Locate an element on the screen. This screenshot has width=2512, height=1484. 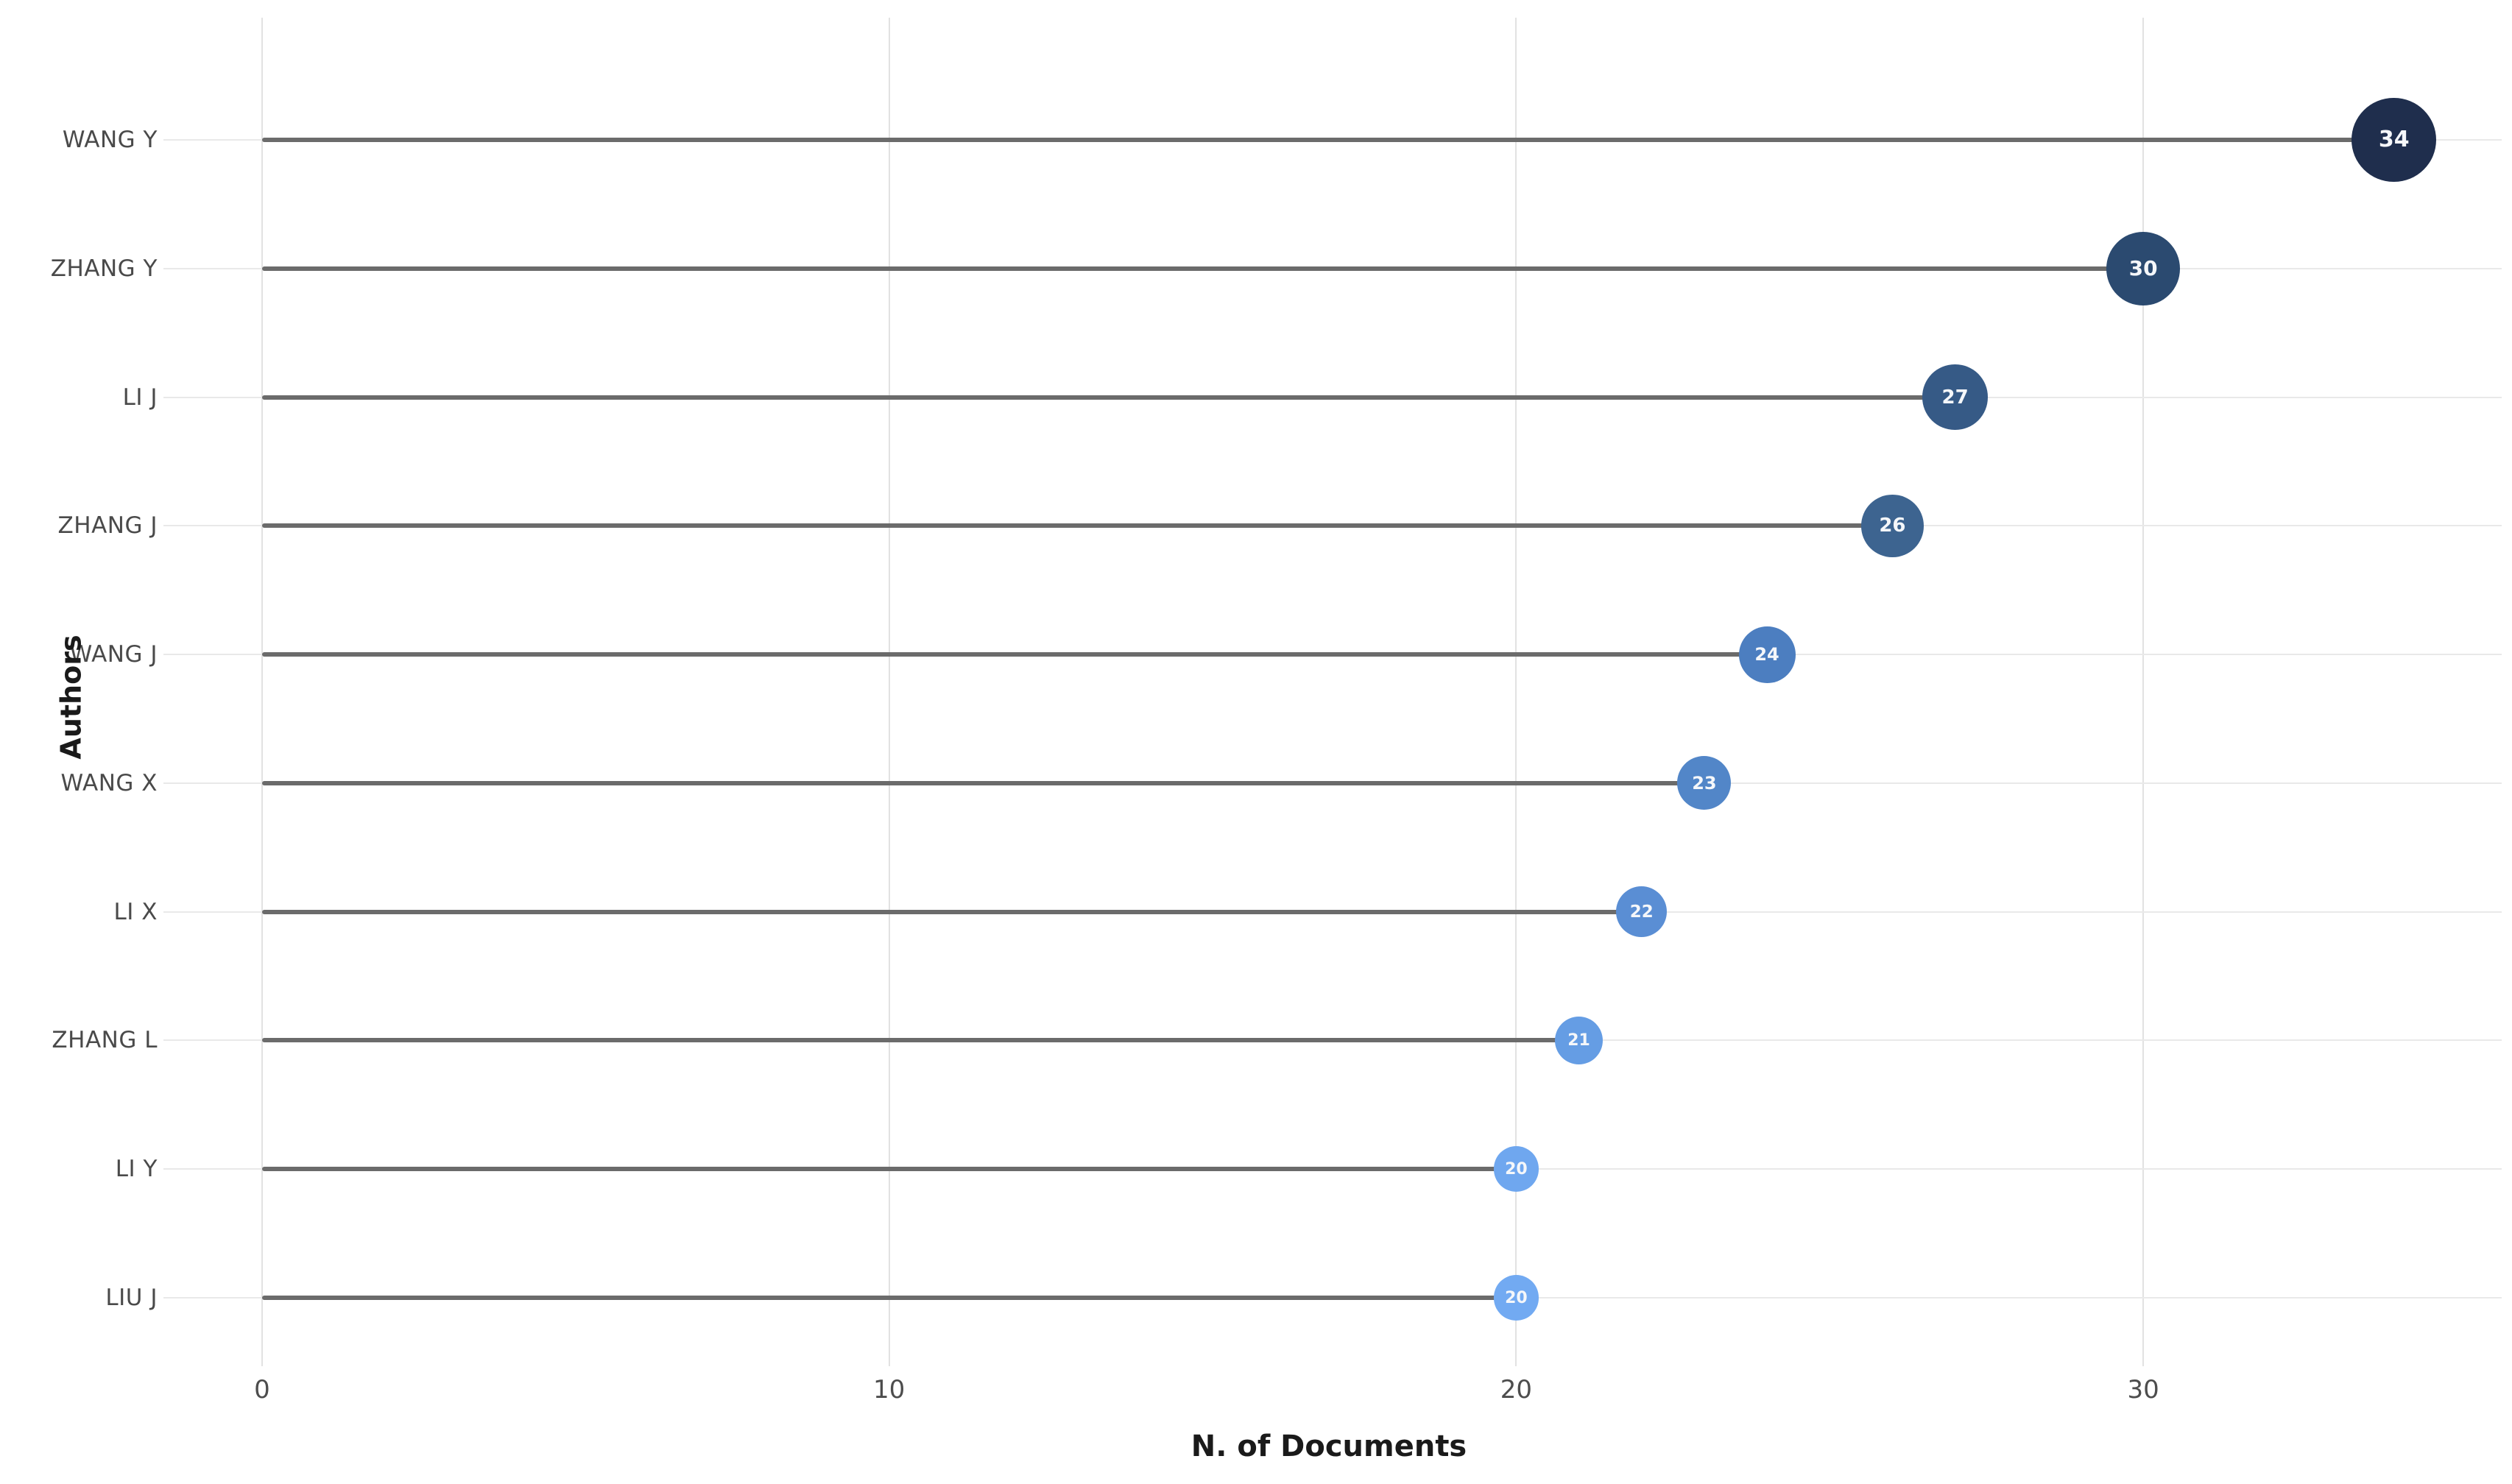
author-label: WANG J is located at coordinates (113, 654).